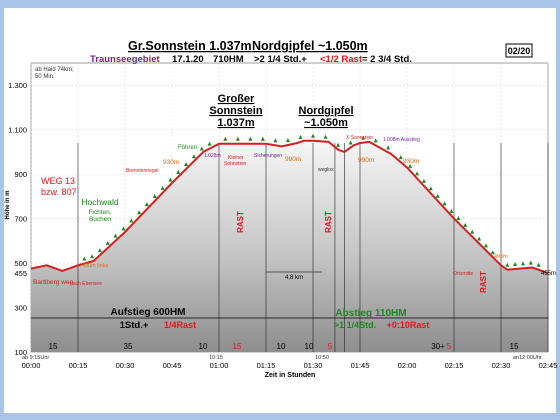  What do you see at coordinates (20, 308) in the screenshot?
I see `y-tick-label: 300` at bounding box center [20, 308].